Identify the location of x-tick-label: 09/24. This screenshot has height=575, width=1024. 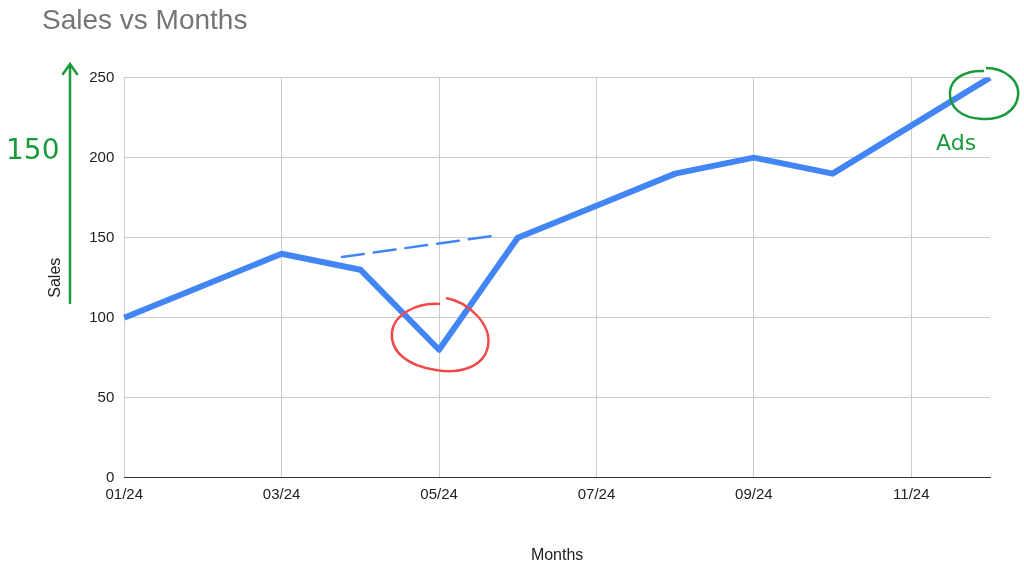
(754, 493).